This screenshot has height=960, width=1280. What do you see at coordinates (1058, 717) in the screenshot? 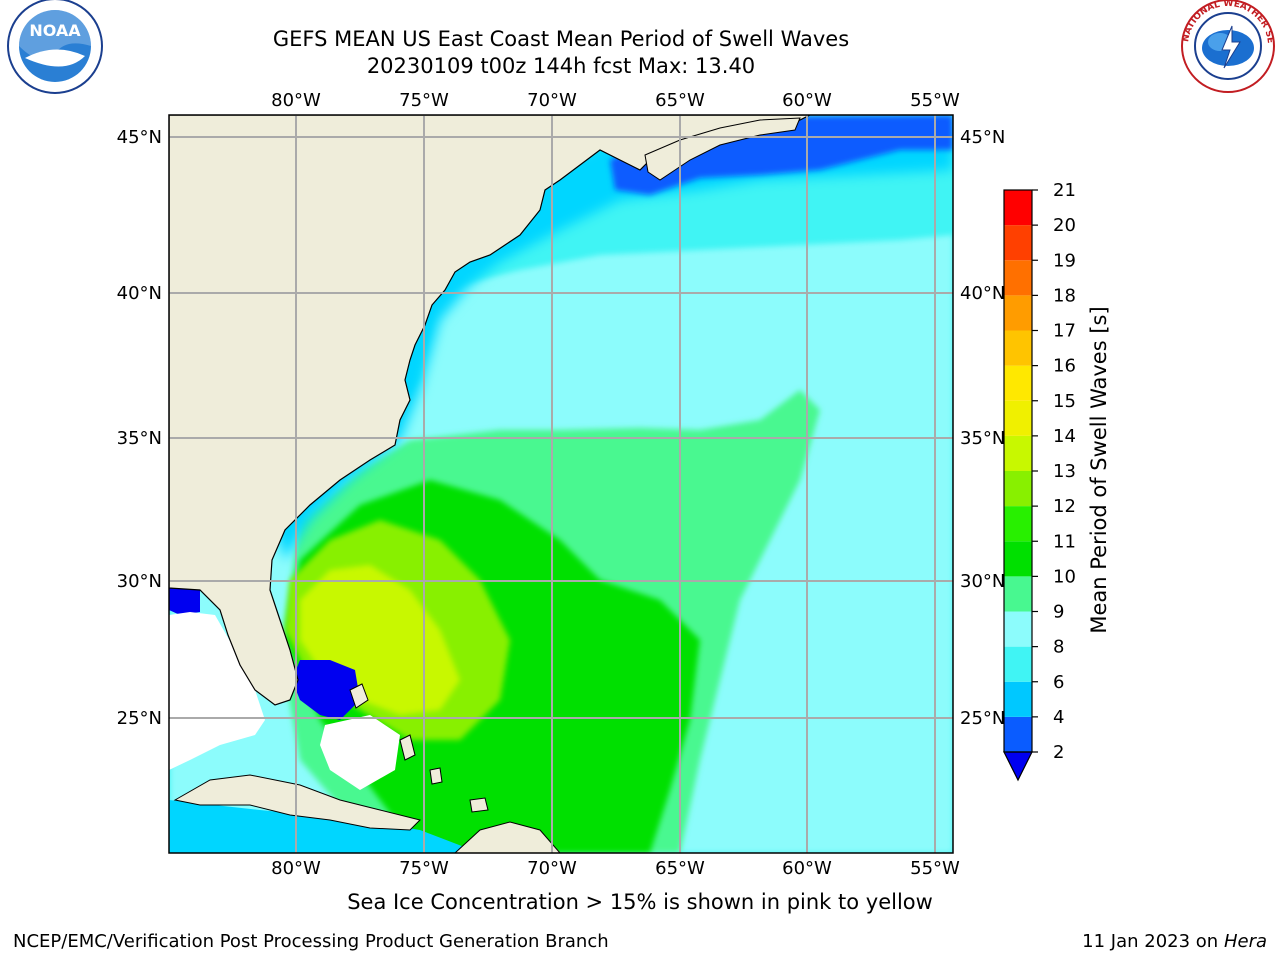
I see `colorbar-tick-label: 4` at bounding box center [1058, 717].